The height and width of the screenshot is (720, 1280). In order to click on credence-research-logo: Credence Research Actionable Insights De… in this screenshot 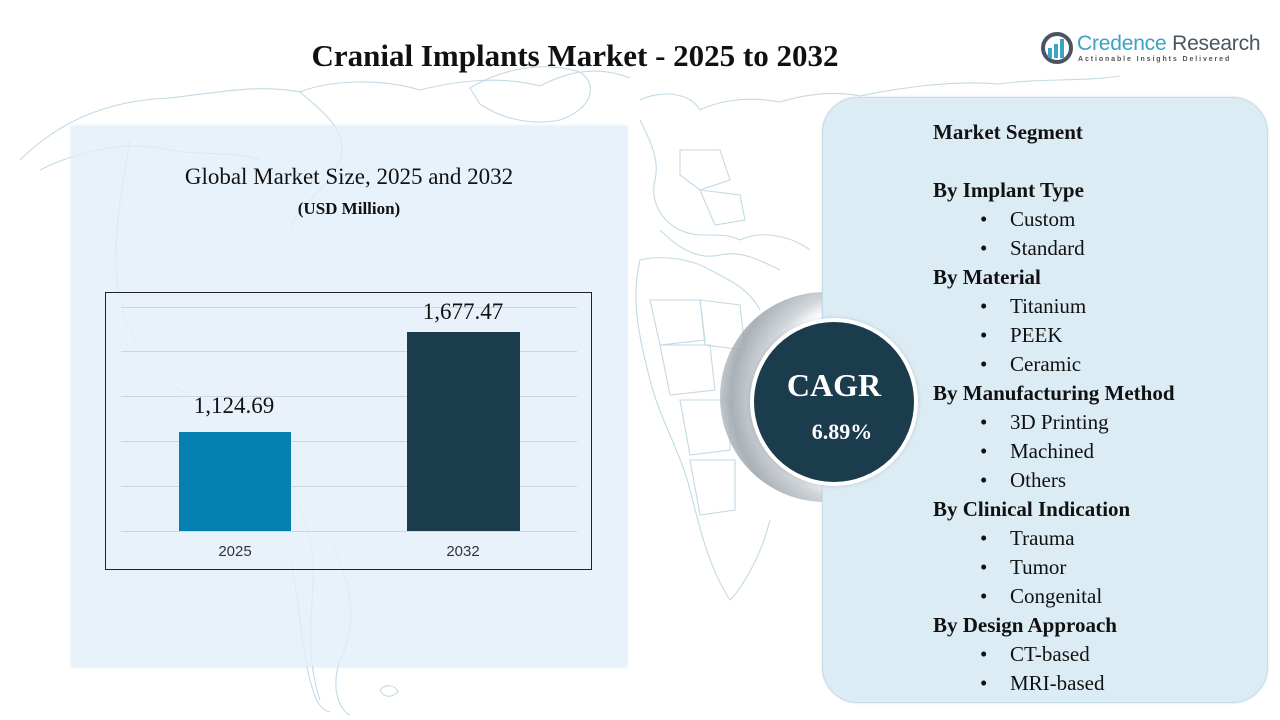, I will do `click(1150, 51)`.